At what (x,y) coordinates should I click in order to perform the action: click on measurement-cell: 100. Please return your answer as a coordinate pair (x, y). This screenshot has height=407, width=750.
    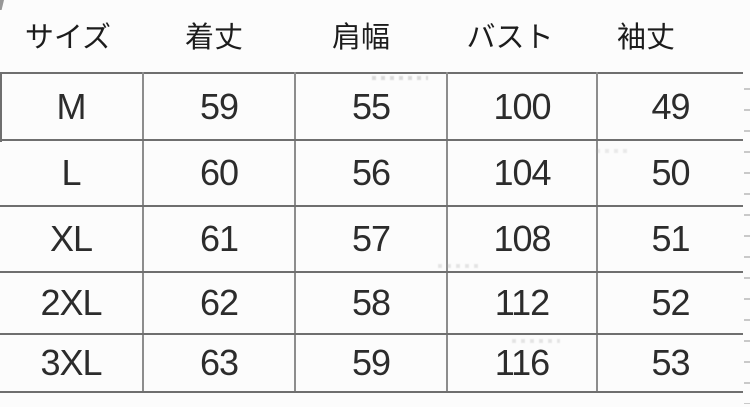
    Looking at the image, I should click on (522, 106).